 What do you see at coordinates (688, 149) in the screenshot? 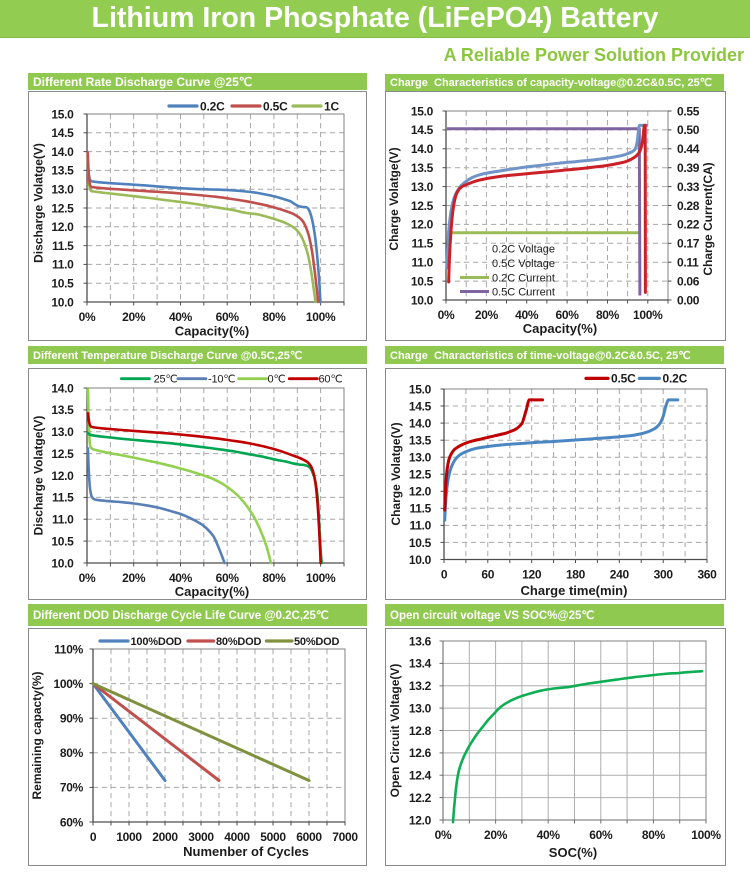
I see `svg-text: 0.44` at bounding box center [688, 149].